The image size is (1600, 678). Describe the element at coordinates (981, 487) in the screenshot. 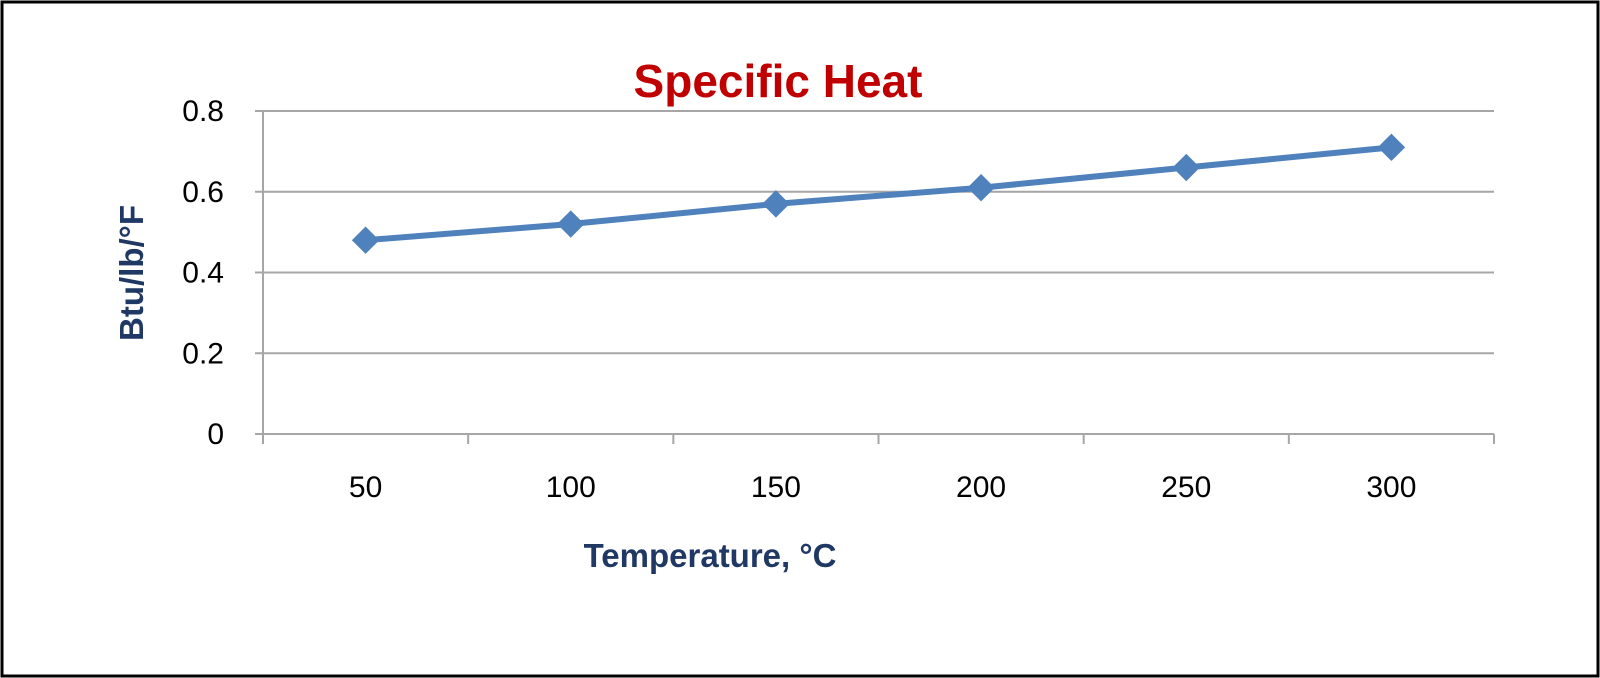

I see `x-tick-label-3: 200` at that location.